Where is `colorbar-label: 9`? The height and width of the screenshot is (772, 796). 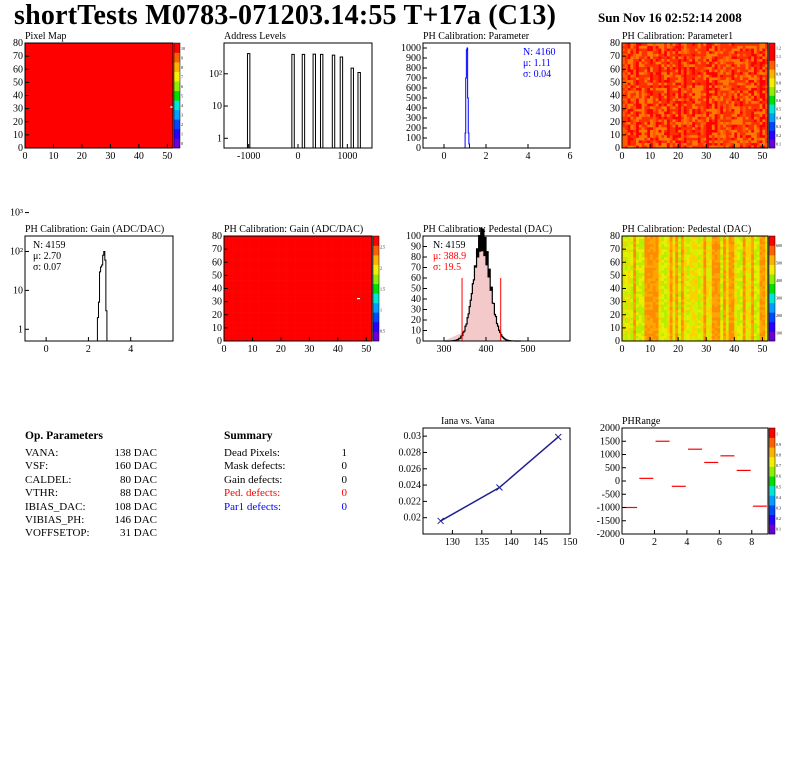
colorbar-label: 9 is located at coordinates (182, 57).